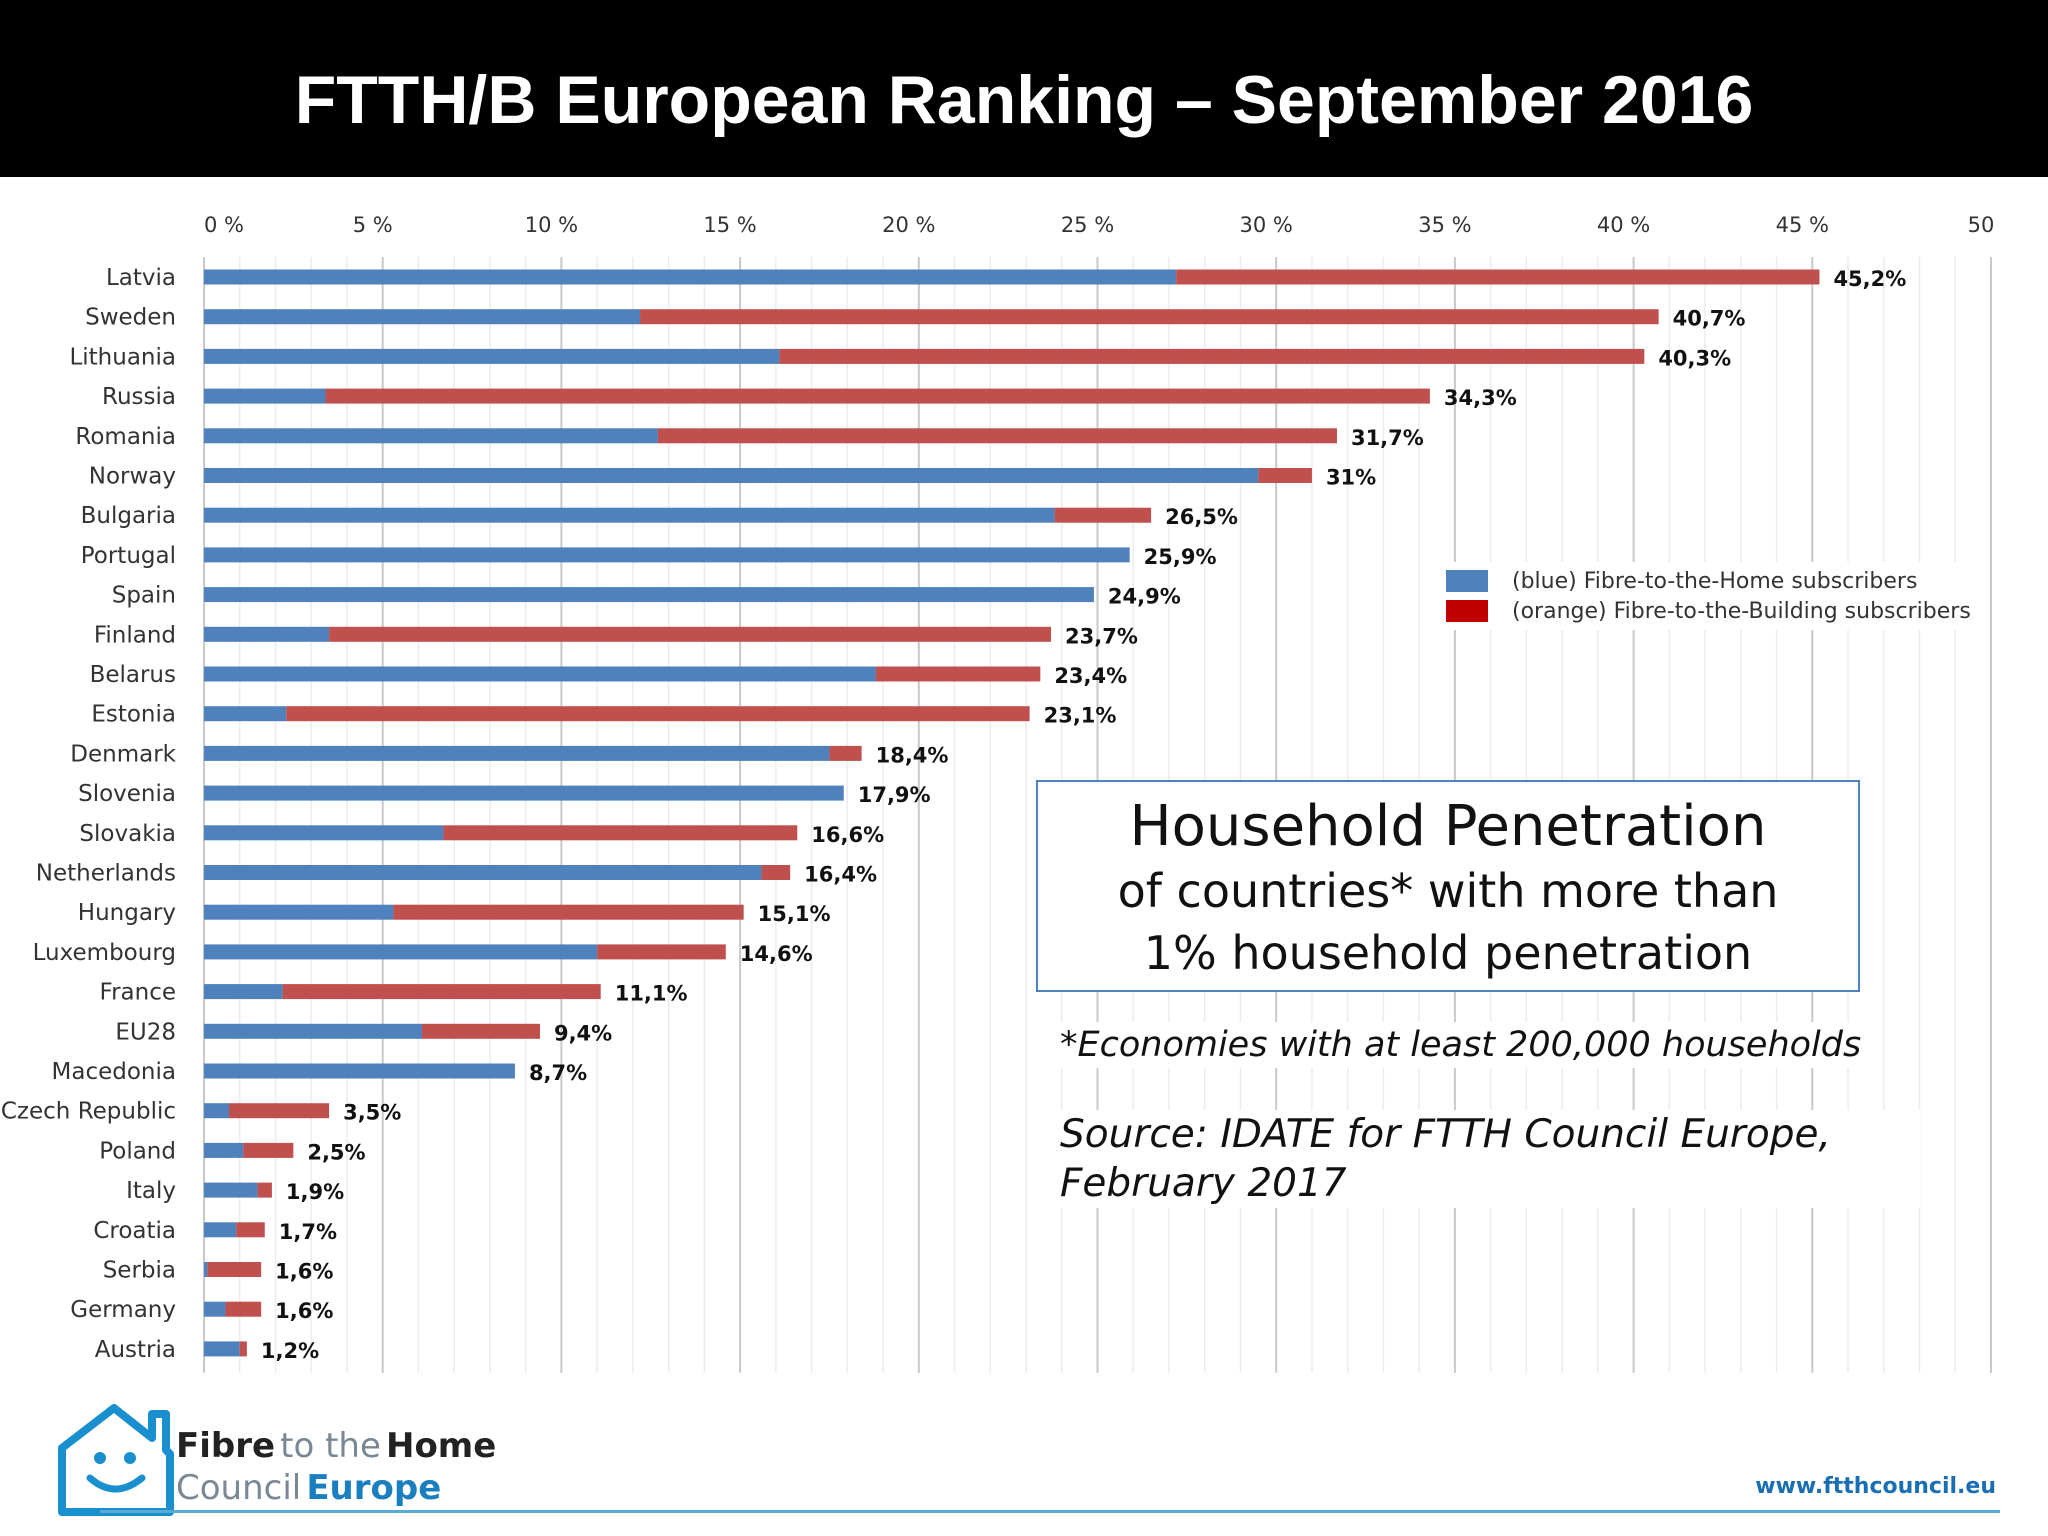 Image resolution: width=2048 pixels, height=1536 pixels. Describe the element at coordinates (847, 835) in the screenshot. I see `value-label: 16,6%` at that location.